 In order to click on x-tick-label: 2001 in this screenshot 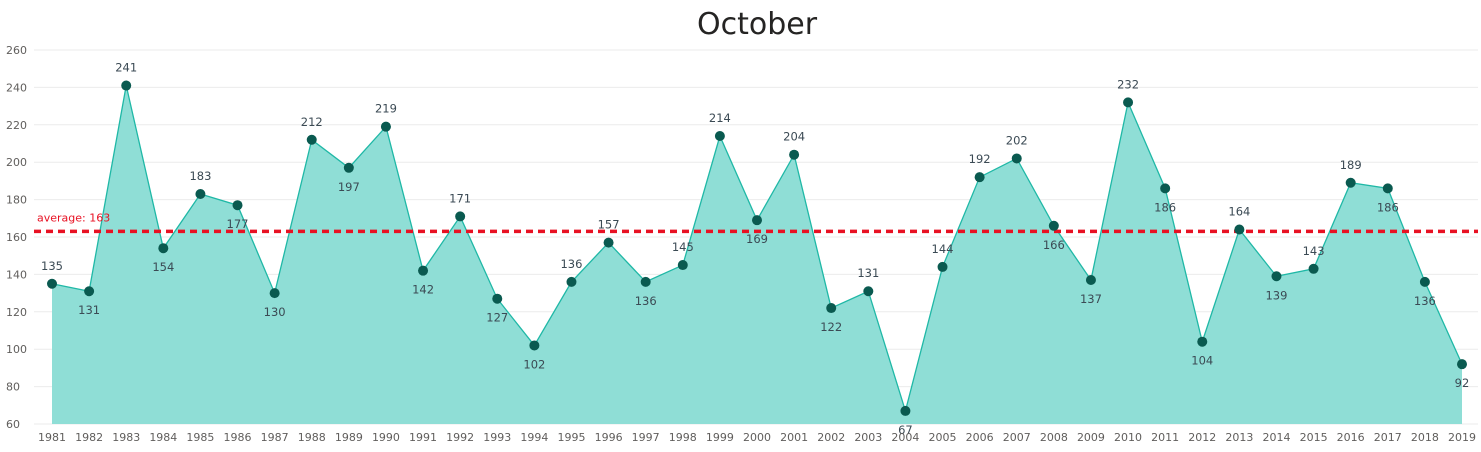, I will do `click(794, 437)`.